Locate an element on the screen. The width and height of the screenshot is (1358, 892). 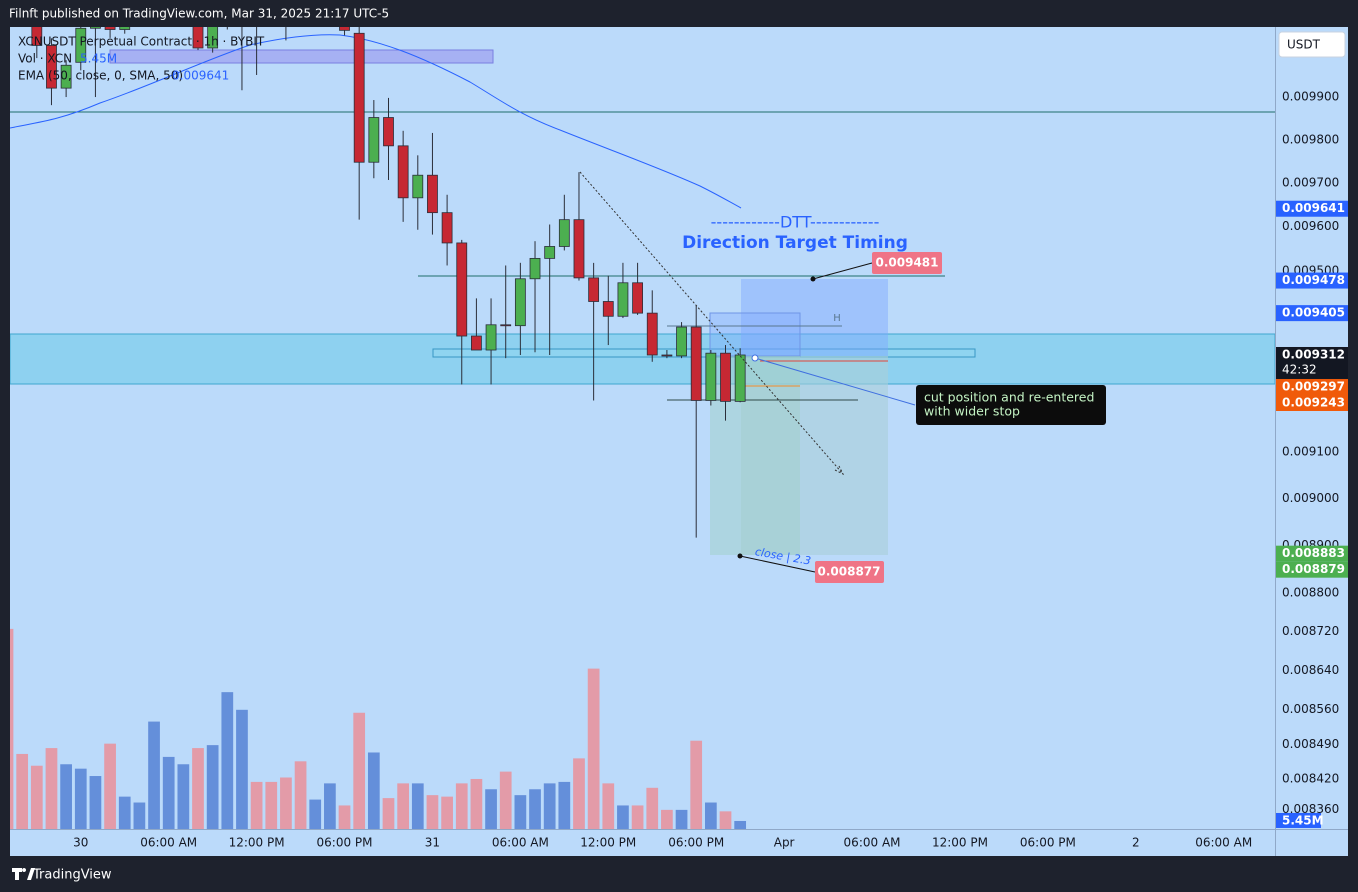
label-anchor is located at coordinates (813, 279).